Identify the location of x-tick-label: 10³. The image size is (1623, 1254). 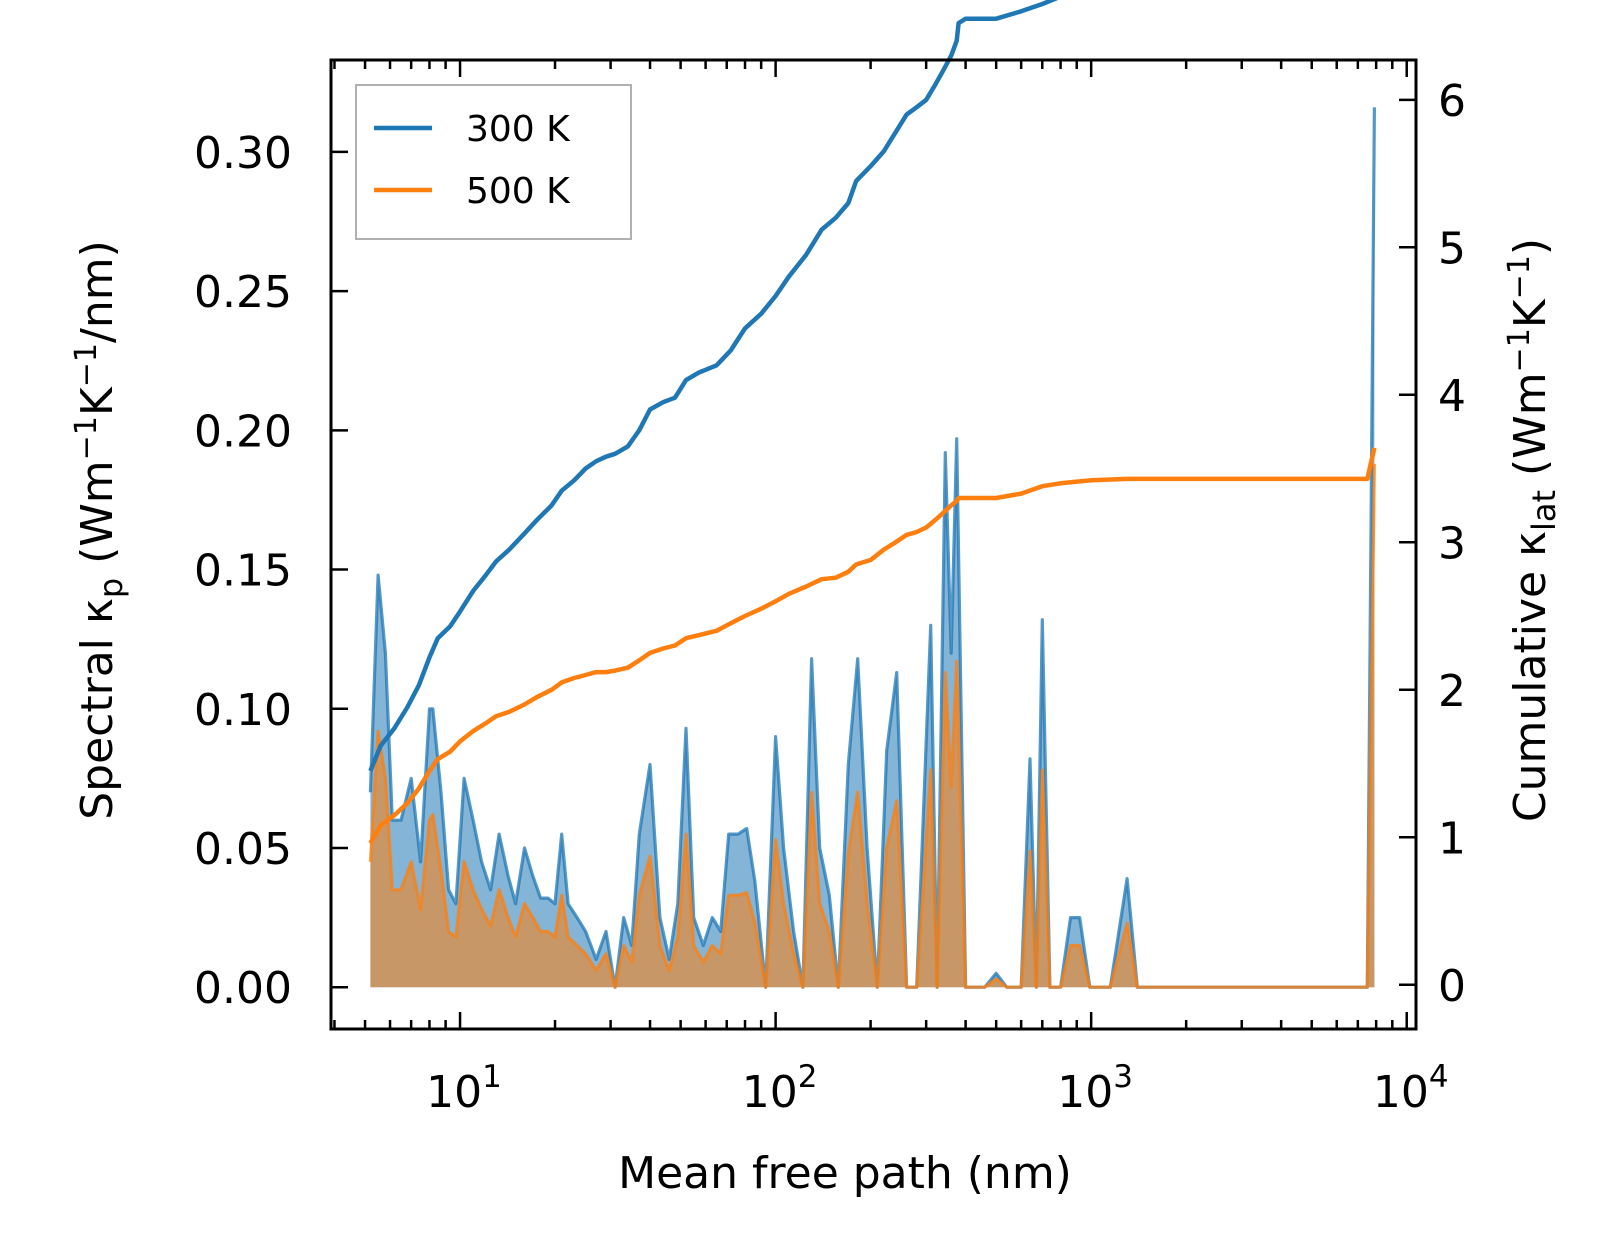
(1095, 1088).